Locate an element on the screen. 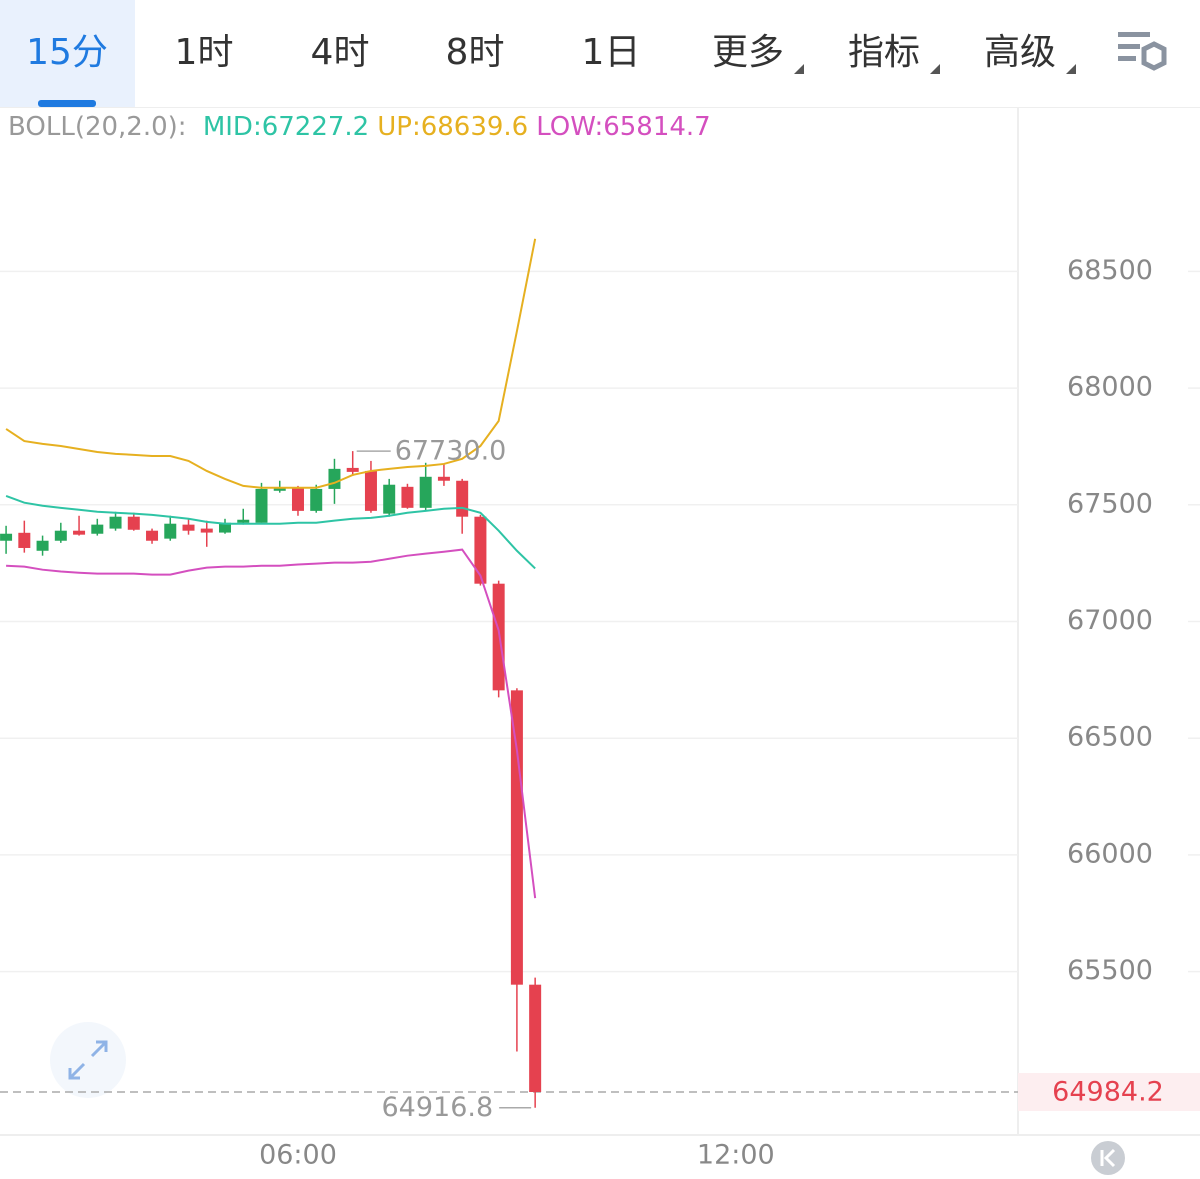  last-price-tag is located at coordinates (1109, 1092).